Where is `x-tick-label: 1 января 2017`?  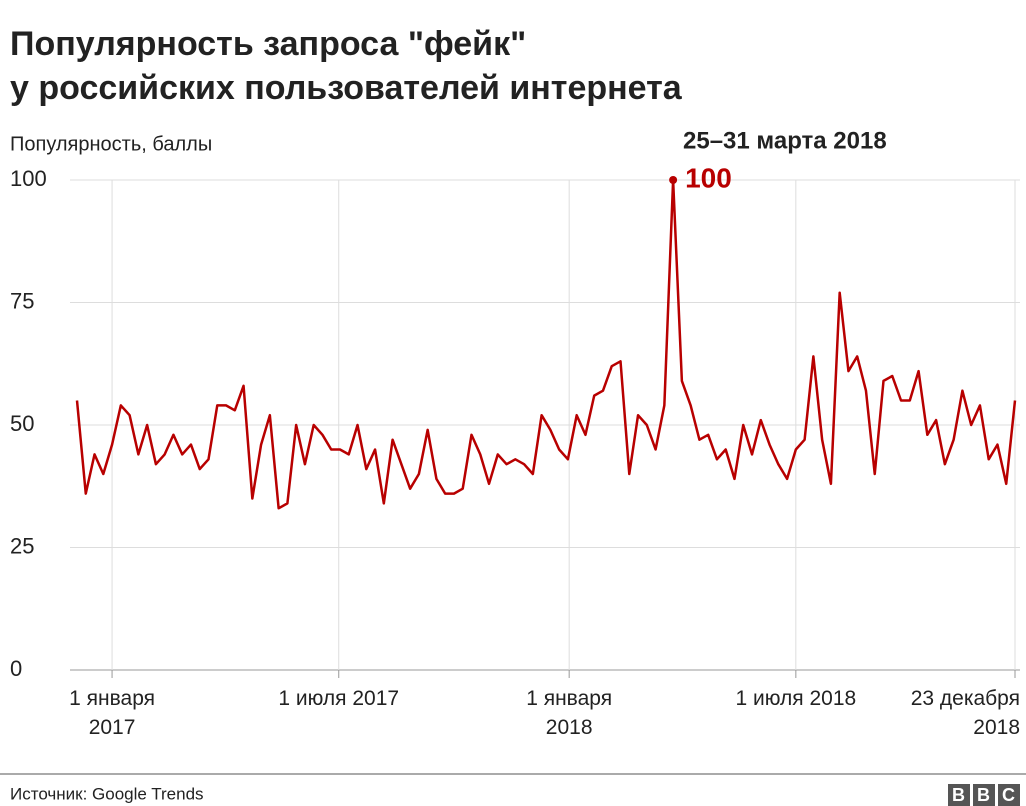 x-tick-label: 1 января 2017 is located at coordinates (112, 713).